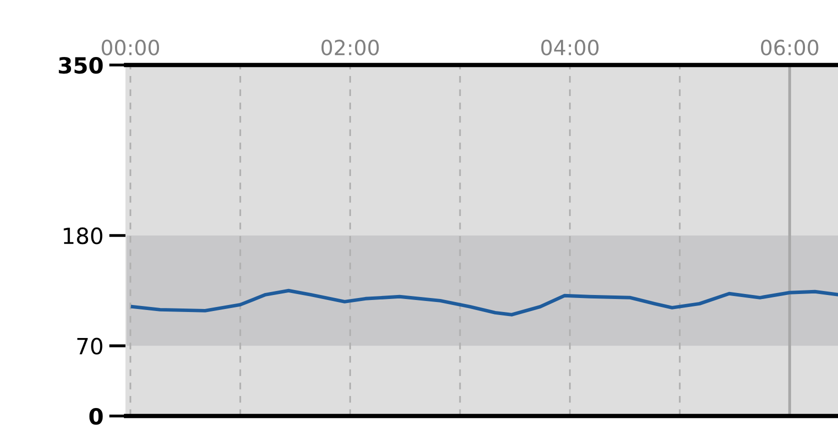 Image resolution: width=838 pixels, height=434 pixels. I want to click on x-tick-label: 06:00, so click(789, 48).